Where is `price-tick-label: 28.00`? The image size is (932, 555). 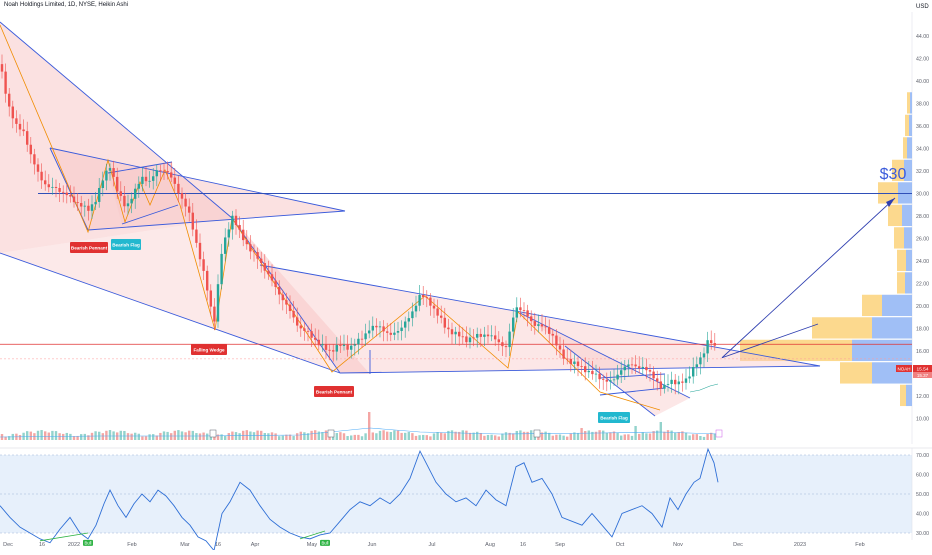 price-tick-label: 28.00 is located at coordinates (922, 217).